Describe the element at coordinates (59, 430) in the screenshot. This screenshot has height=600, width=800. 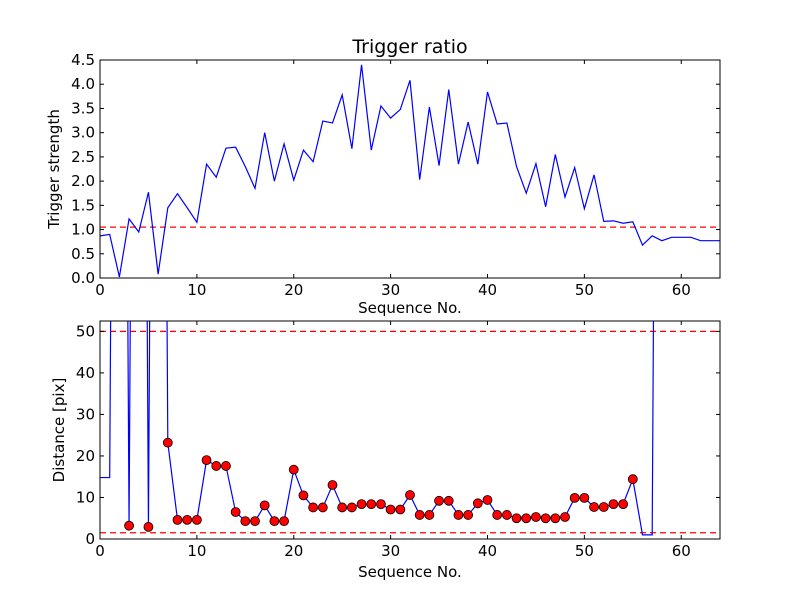
I see `y-axis-label: Distance [pix]` at that location.